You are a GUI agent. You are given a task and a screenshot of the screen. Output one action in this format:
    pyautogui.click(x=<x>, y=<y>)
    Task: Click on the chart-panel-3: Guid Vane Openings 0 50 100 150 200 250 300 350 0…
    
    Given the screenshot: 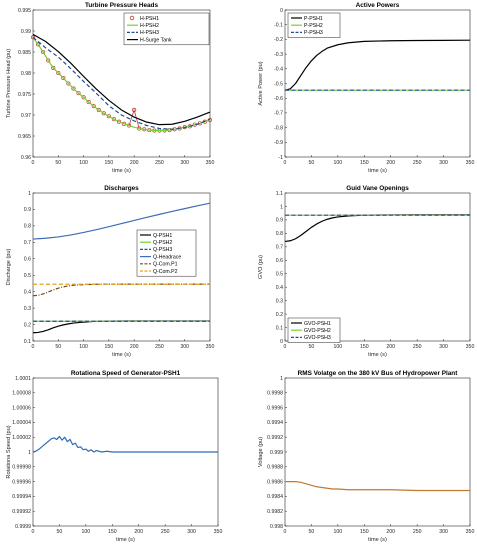 What is the action you would take?
    pyautogui.click(x=366, y=271)
    